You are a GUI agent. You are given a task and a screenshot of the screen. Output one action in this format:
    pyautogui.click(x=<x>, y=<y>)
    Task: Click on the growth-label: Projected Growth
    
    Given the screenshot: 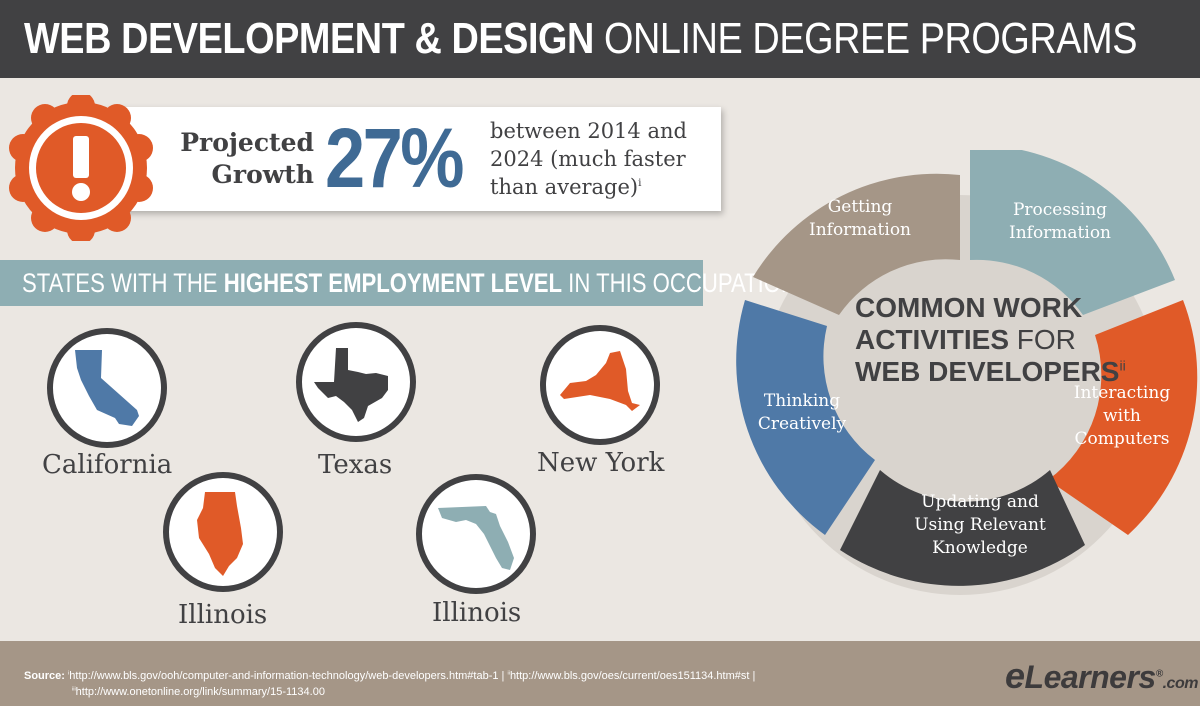 What is the action you would take?
    pyautogui.click(x=247, y=158)
    